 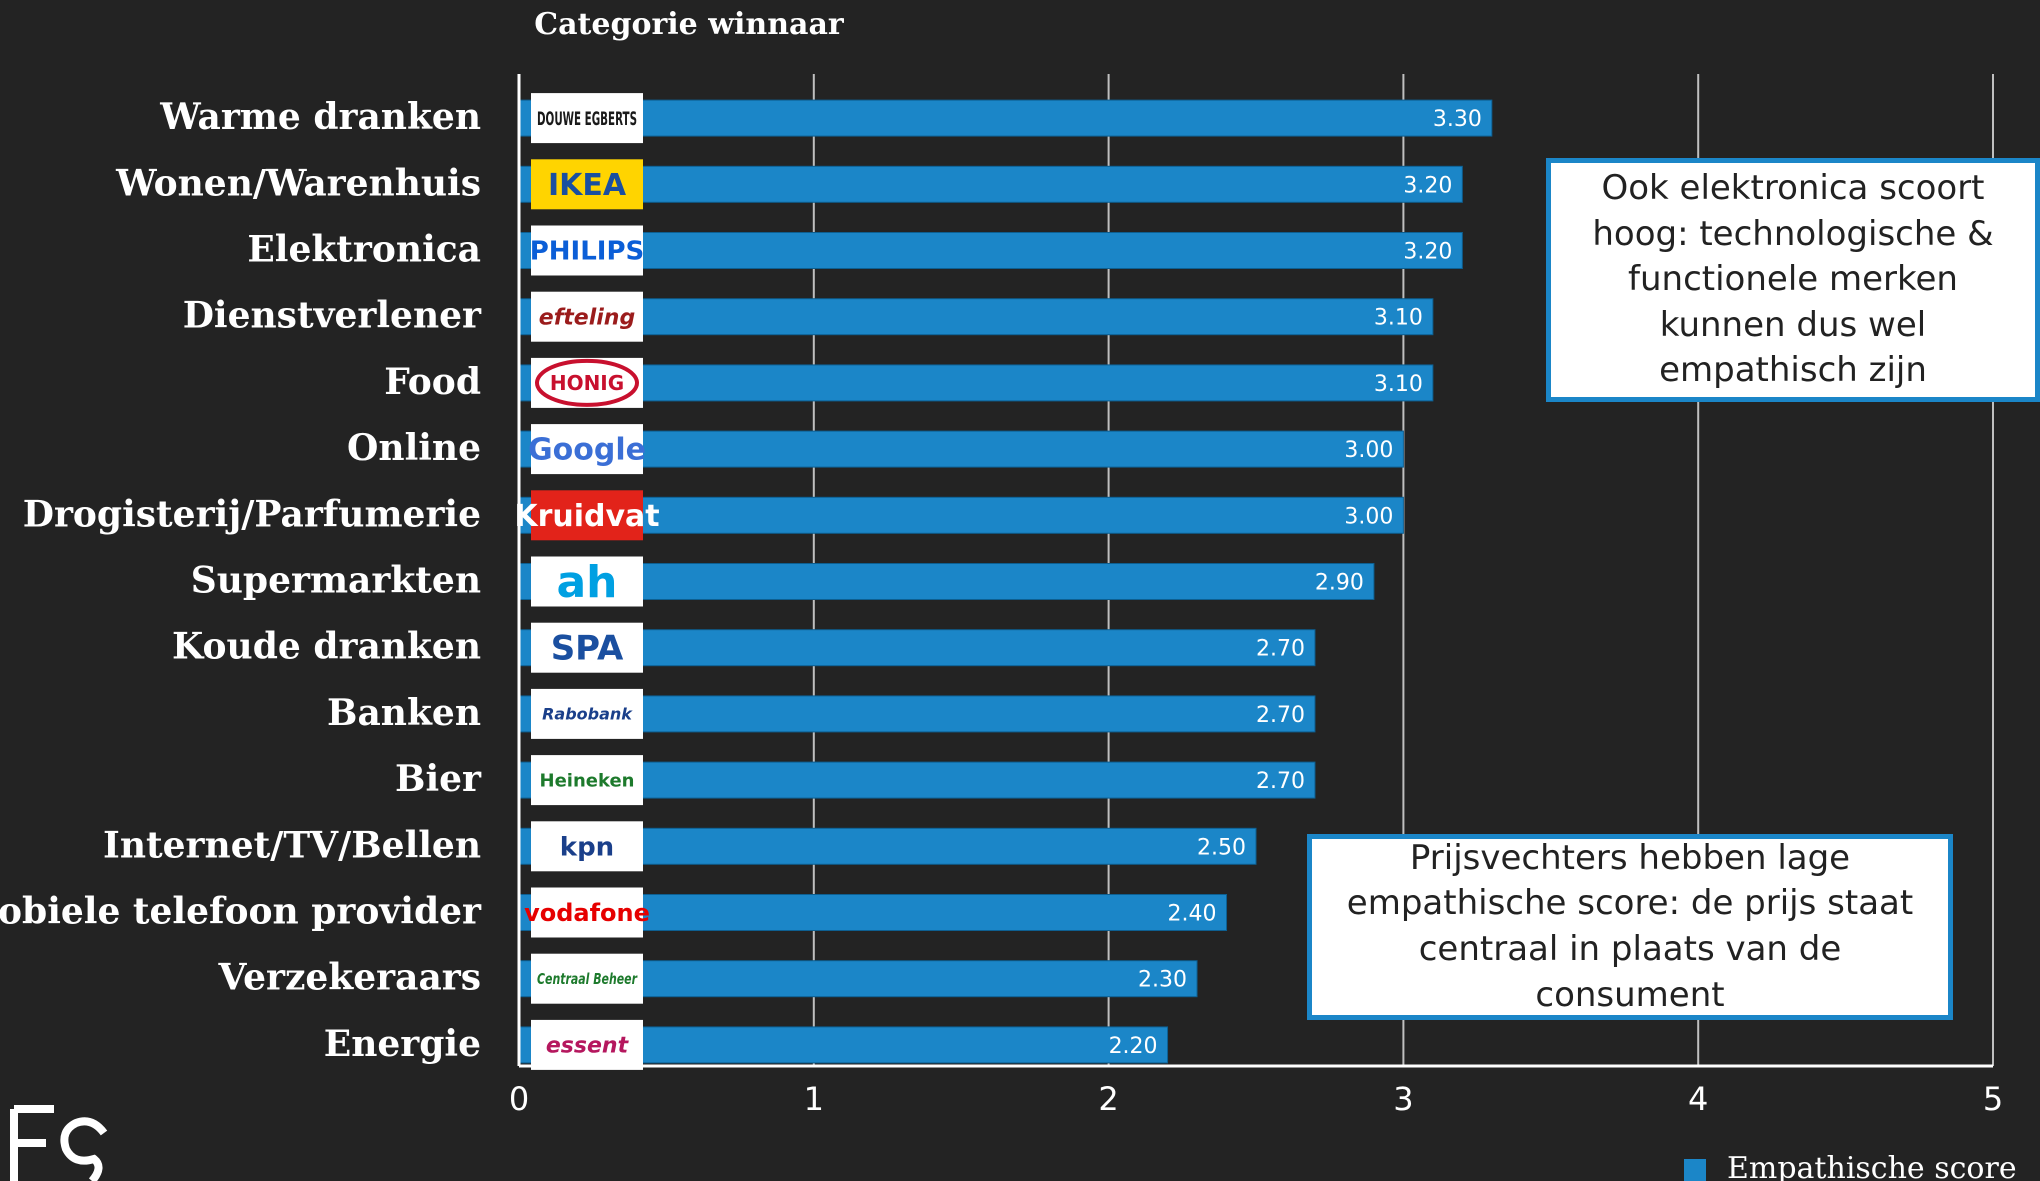 I want to click on category-label: Bier, so click(x=438, y=779).